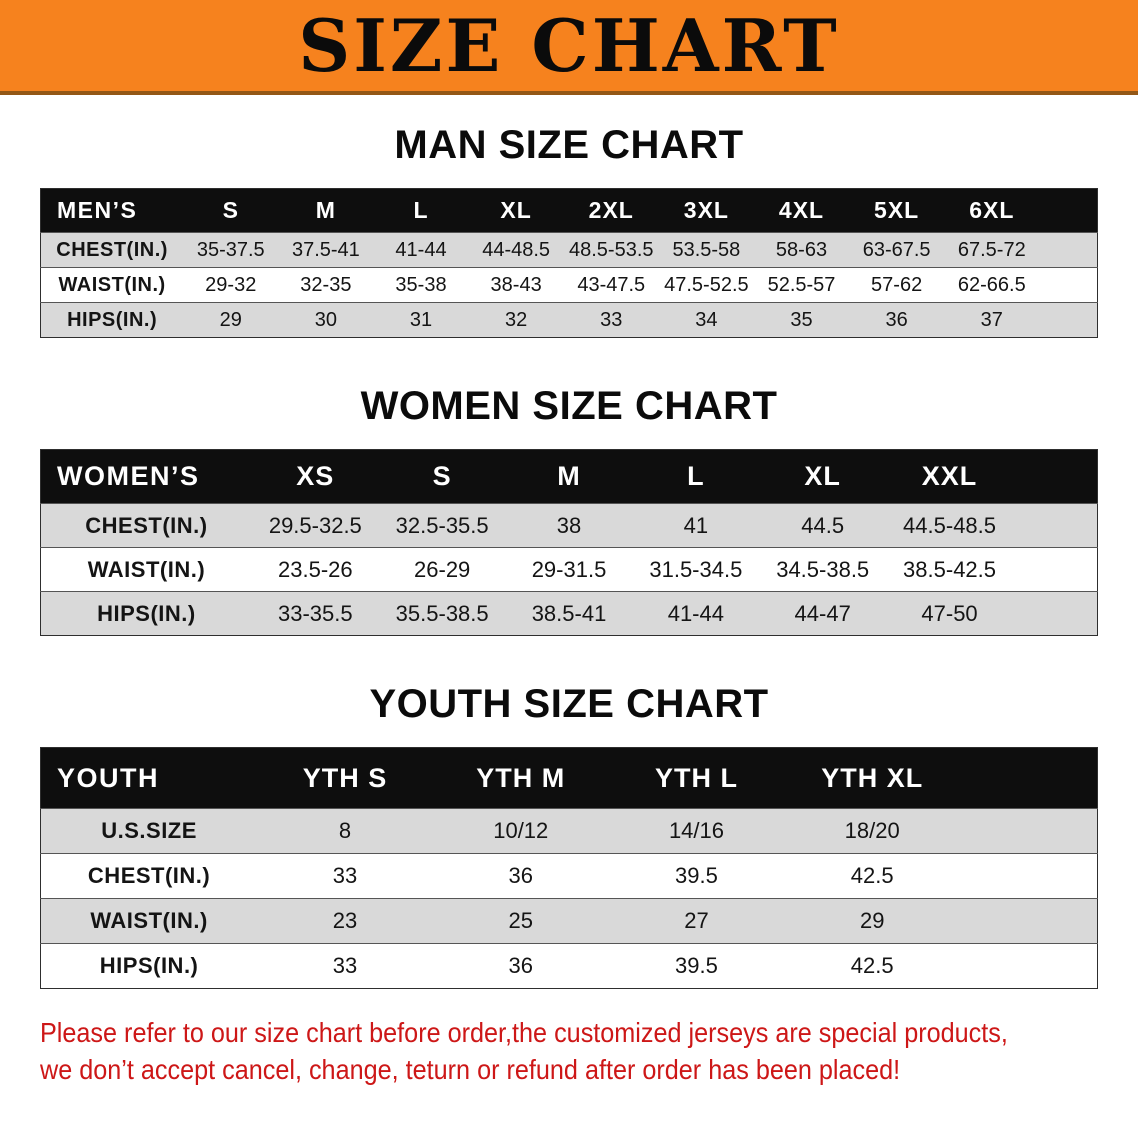 The height and width of the screenshot is (1132, 1138). What do you see at coordinates (516, 319) in the screenshot?
I see `size-value-cell: 32` at bounding box center [516, 319].